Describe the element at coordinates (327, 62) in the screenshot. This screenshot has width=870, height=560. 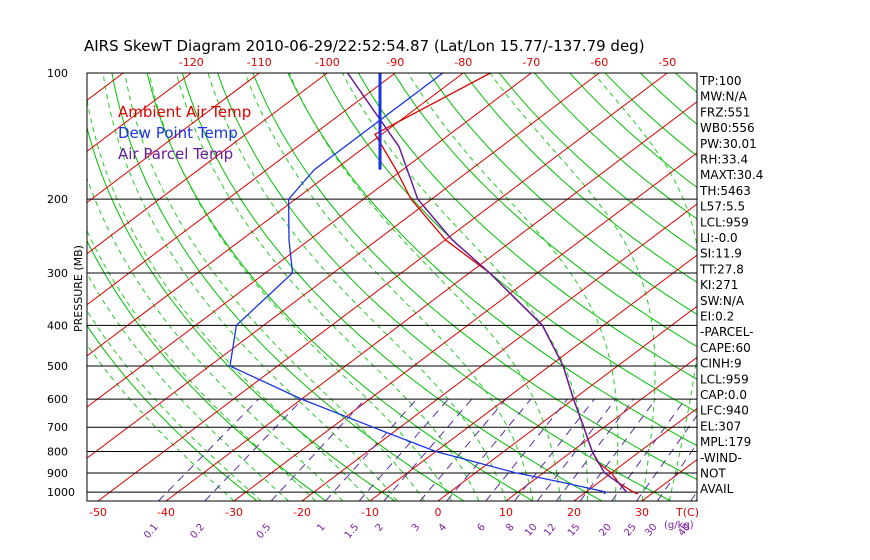
I see `top-temp-tick-label: -100` at that location.